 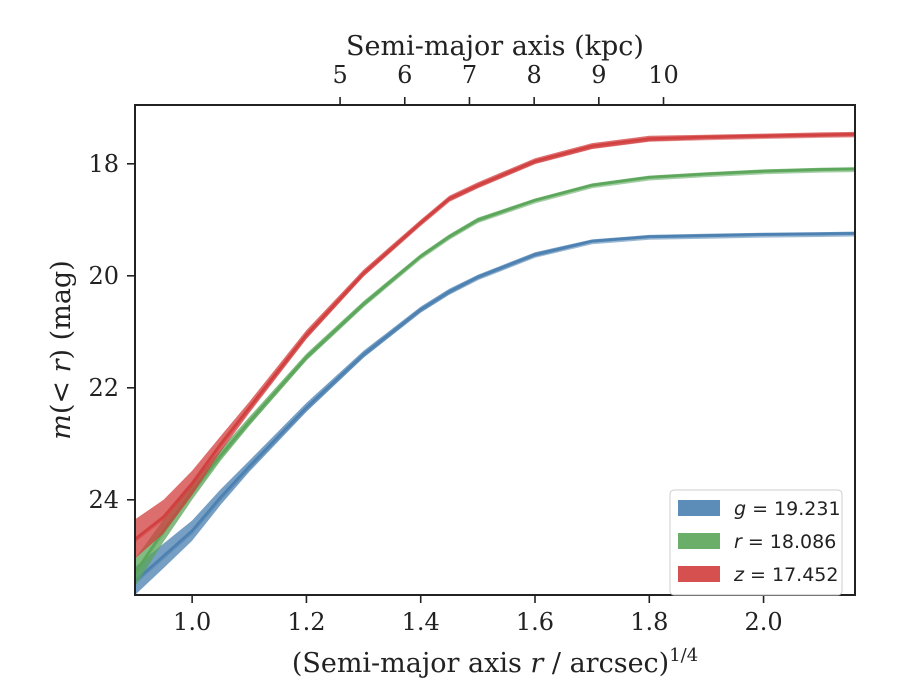 What do you see at coordinates (404, 75) in the screenshot?
I see `top-tick-label: 6` at bounding box center [404, 75].